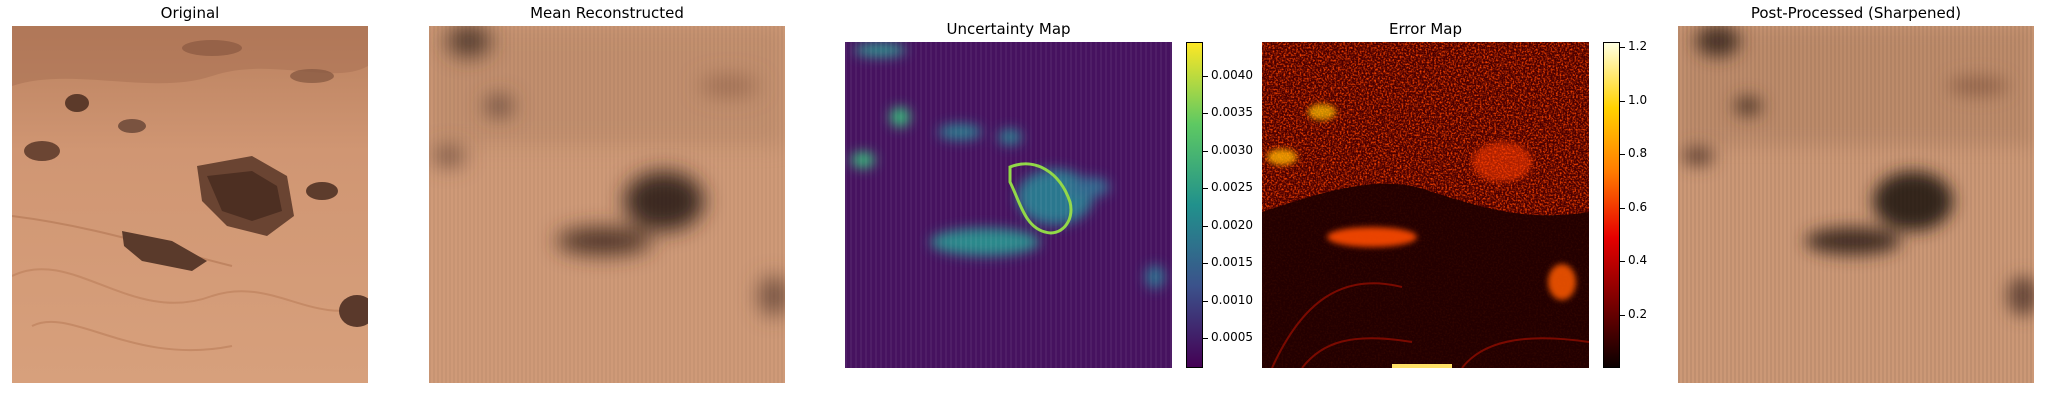  What do you see at coordinates (607, 13) in the screenshot?
I see `panel-title-mean-reconstructed: Mean Reconstructed` at bounding box center [607, 13].